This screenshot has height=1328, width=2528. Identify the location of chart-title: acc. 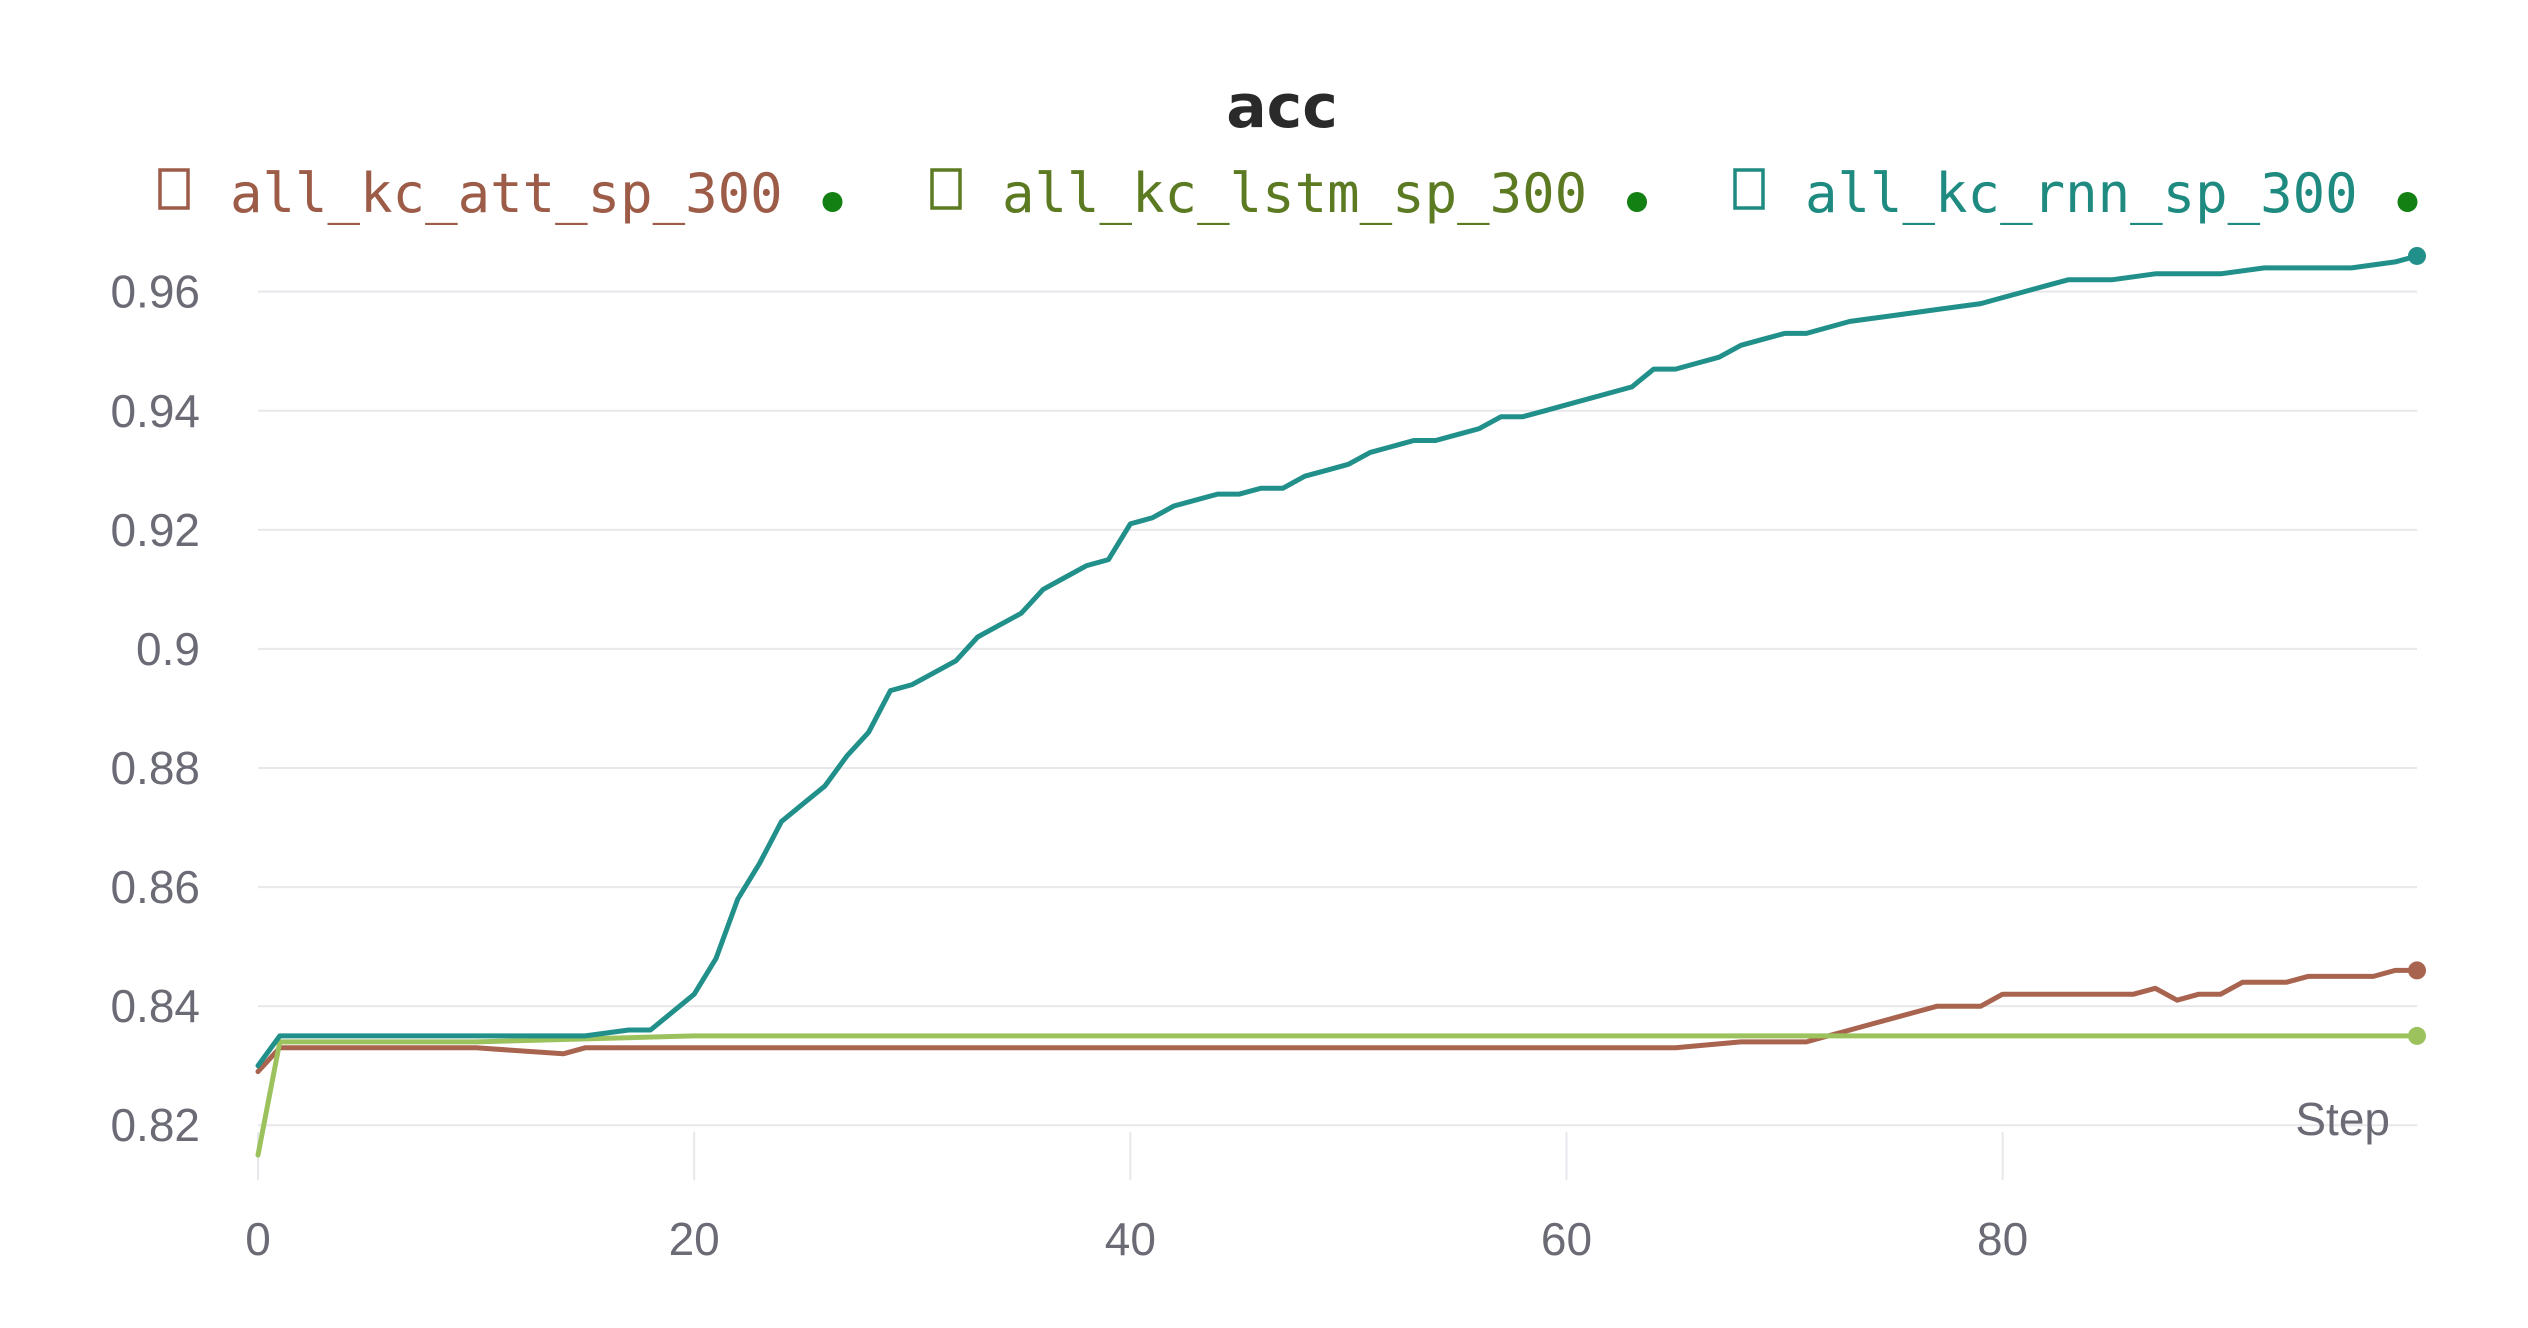
(1282, 107).